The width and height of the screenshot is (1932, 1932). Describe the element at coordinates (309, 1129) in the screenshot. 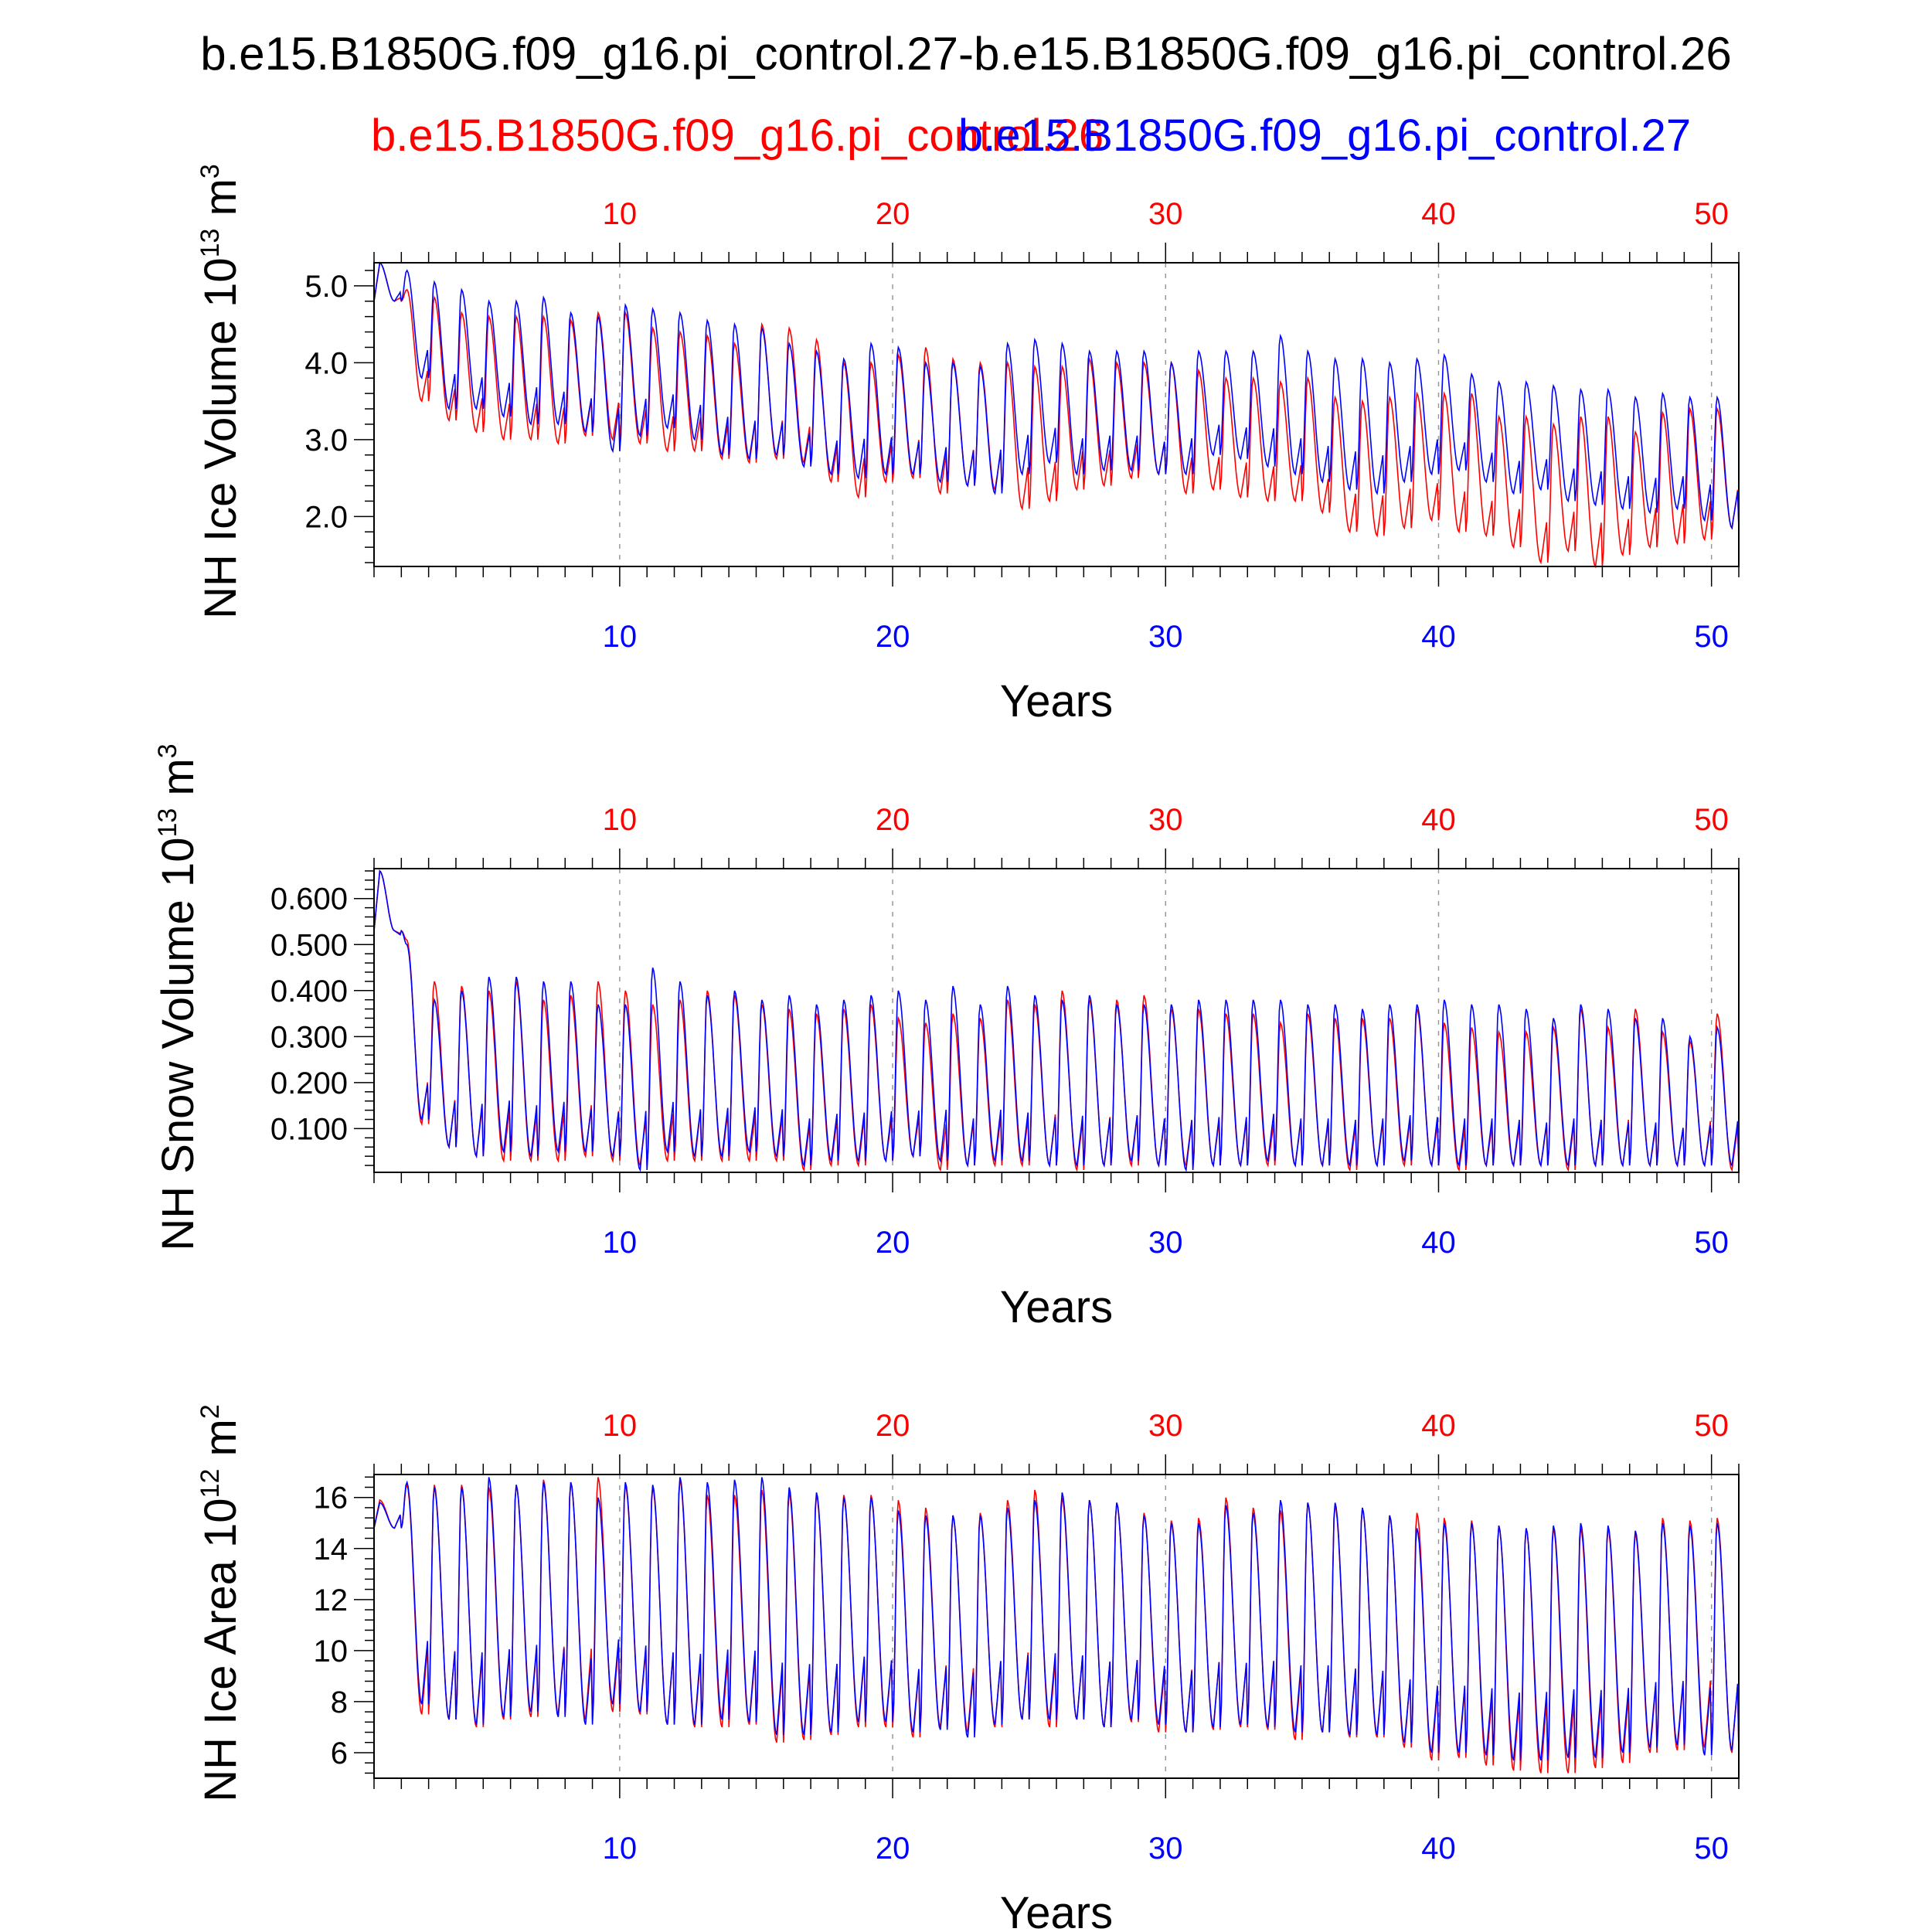

I see `y-tick-label: 0.100` at that location.